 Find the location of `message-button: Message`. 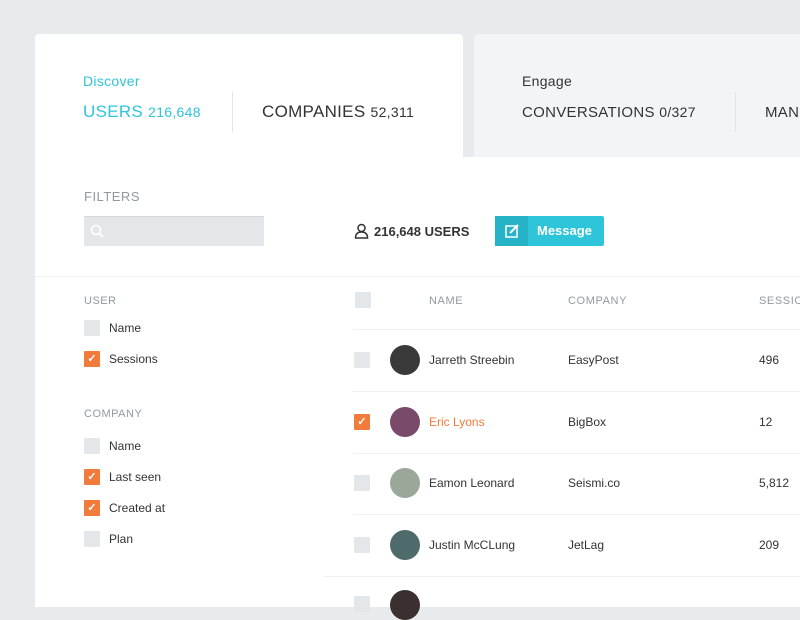

message-button: Message is located at coordinates (549, 231).